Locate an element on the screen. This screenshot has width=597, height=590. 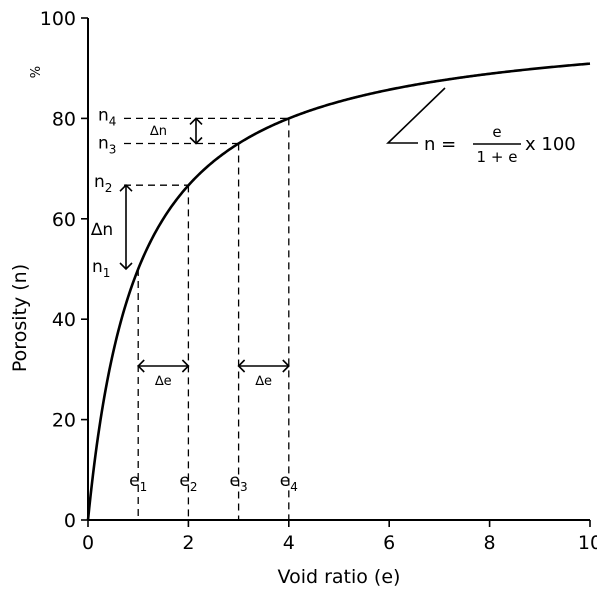
x-tick-label: 10 is located at coordinates (587, 543).